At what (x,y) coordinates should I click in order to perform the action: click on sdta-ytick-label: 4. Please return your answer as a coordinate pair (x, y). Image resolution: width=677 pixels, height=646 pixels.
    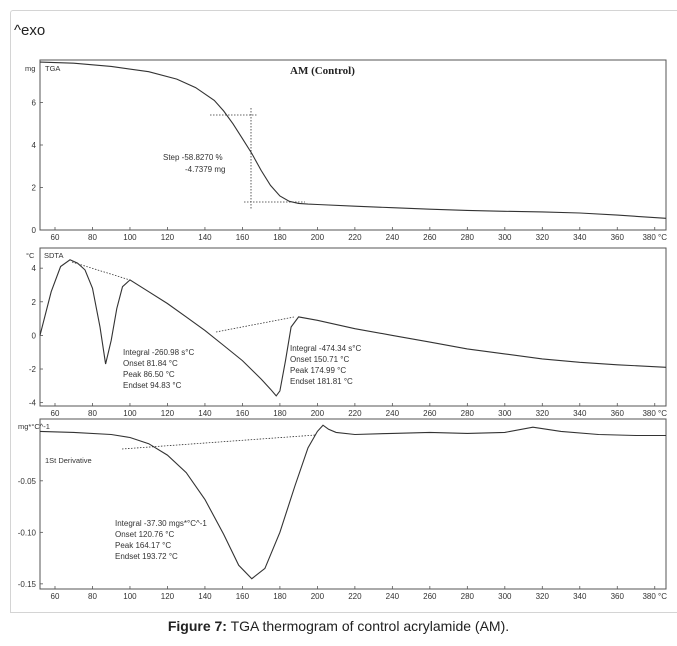
    Looking at the image, I should click on (34, 268).